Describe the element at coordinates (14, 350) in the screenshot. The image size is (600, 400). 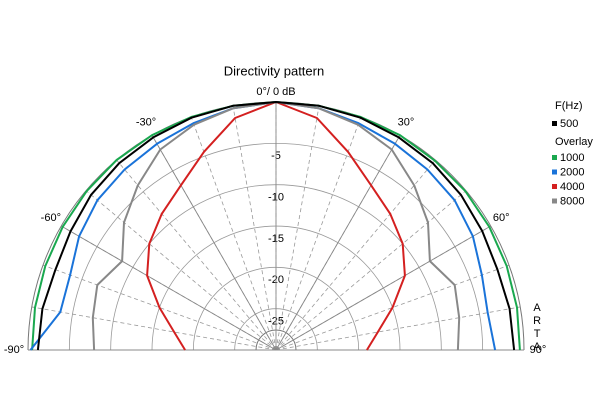
I see `angle-tick-label: -90°` at that location.